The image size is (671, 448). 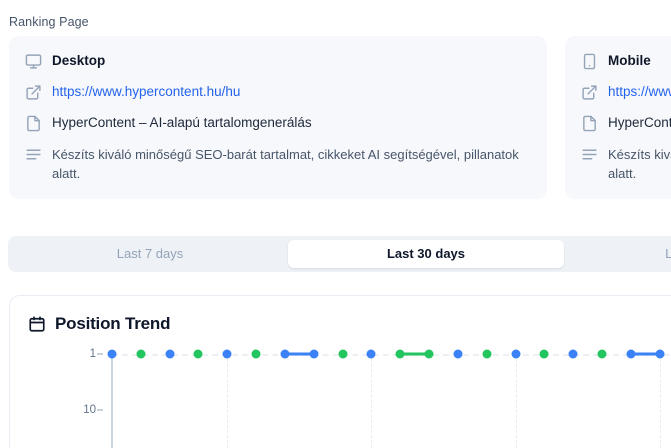 I want to click on y-tick-label: 10, so click(x=89, y=410).